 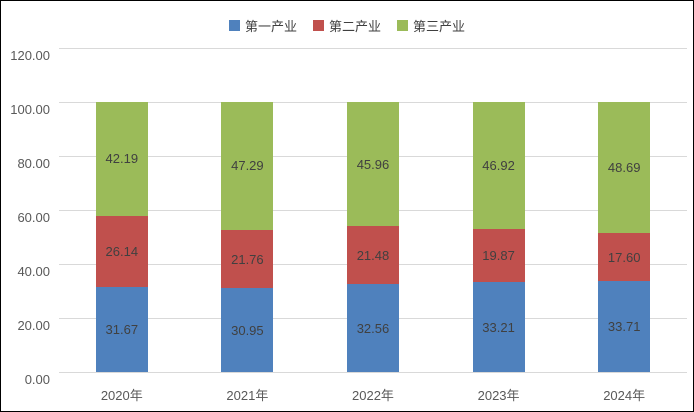 I want to click on data-label: 46.92, so click(x=498, y=165).